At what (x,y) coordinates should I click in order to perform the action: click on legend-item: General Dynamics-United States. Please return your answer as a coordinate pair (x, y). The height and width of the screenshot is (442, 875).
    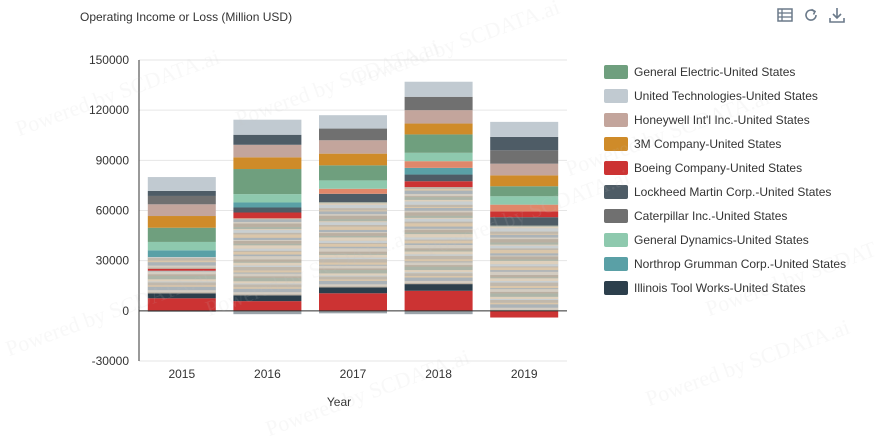
    Looking at the image, I should click on (725, 240).